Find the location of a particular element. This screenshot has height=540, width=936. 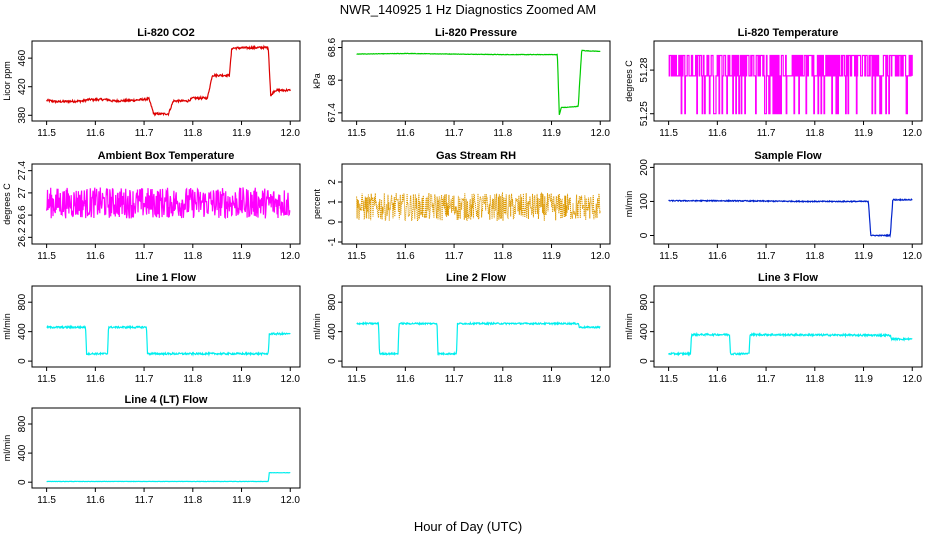

chart-title: Line 3 Flow is located at coordinates (788, 278).